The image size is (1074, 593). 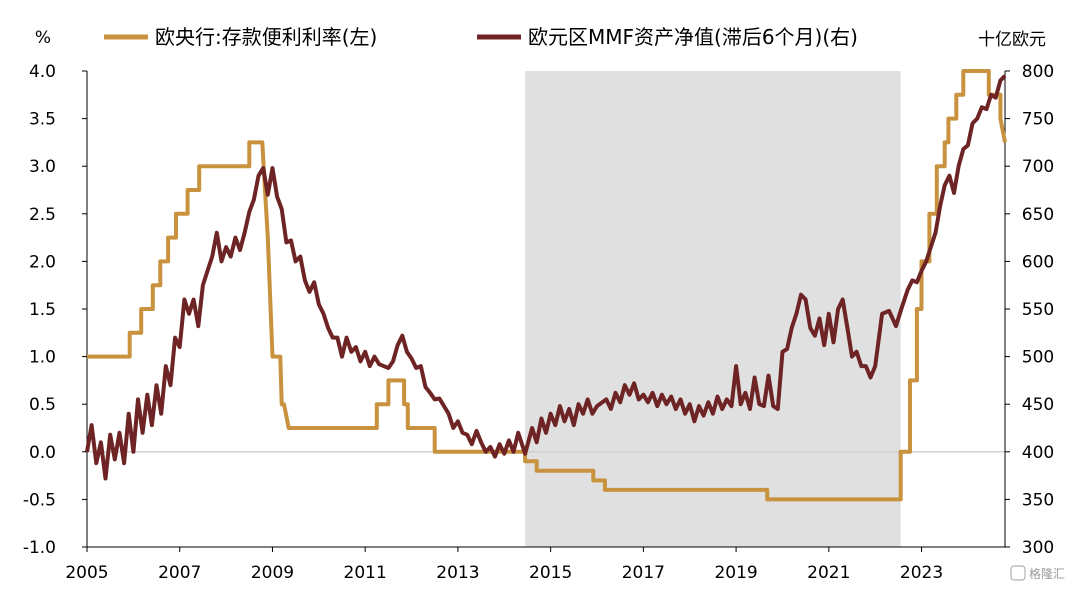 What do you see at coordinates (1038, 167) in the screenshot?
I see `right-tick-label: 700` at bounding box center [1038, 167].